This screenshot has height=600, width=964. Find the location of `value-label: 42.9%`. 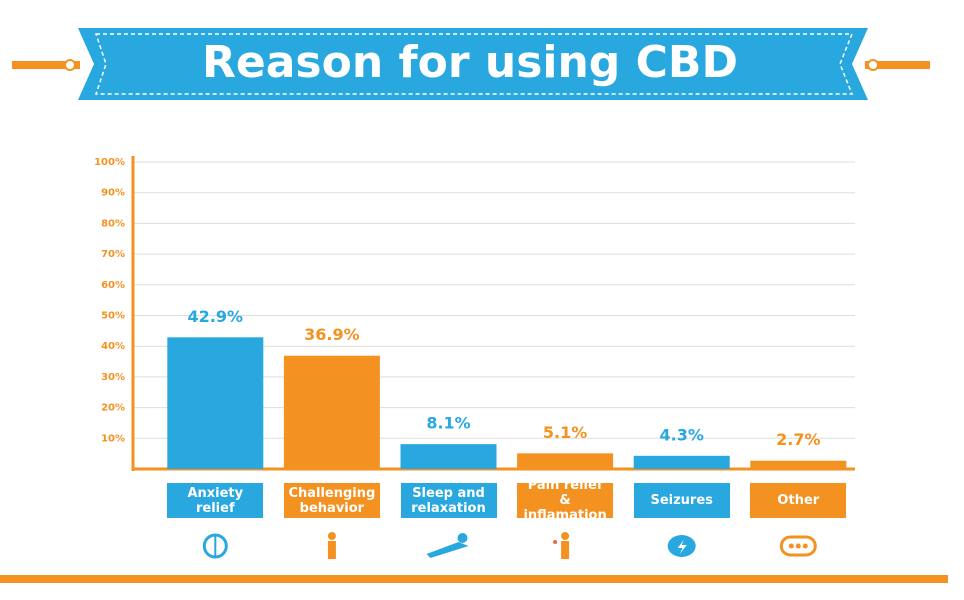

value-label: 42.9% is located at coordinates (216, 316).